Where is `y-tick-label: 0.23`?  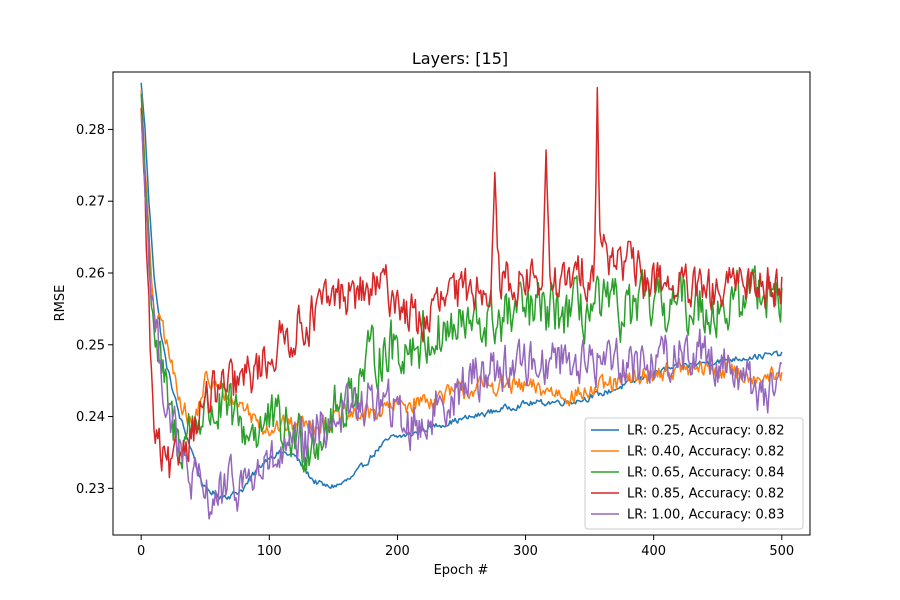 y-tick-label: 0.23 is located at coordinates (90, 489).